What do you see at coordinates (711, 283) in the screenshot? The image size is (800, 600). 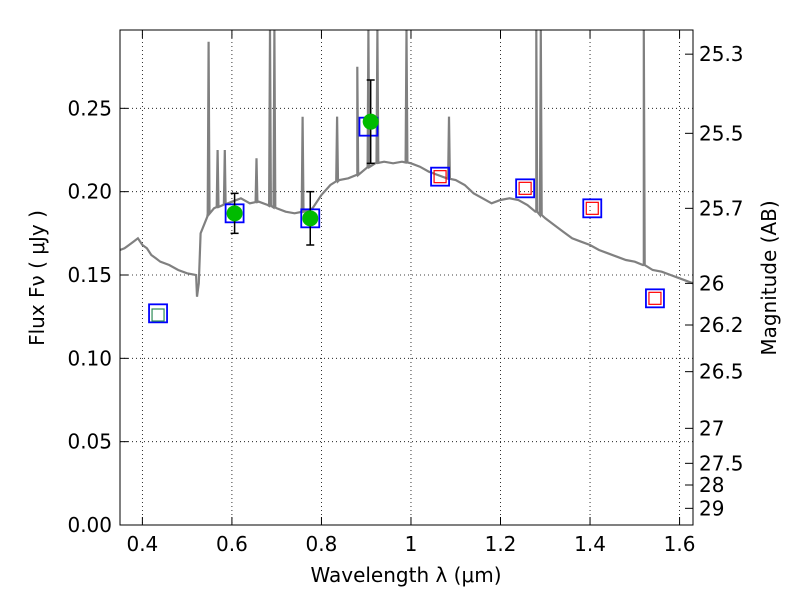 I see `y2-tick-label: 26` at bounding box center [711, 283].